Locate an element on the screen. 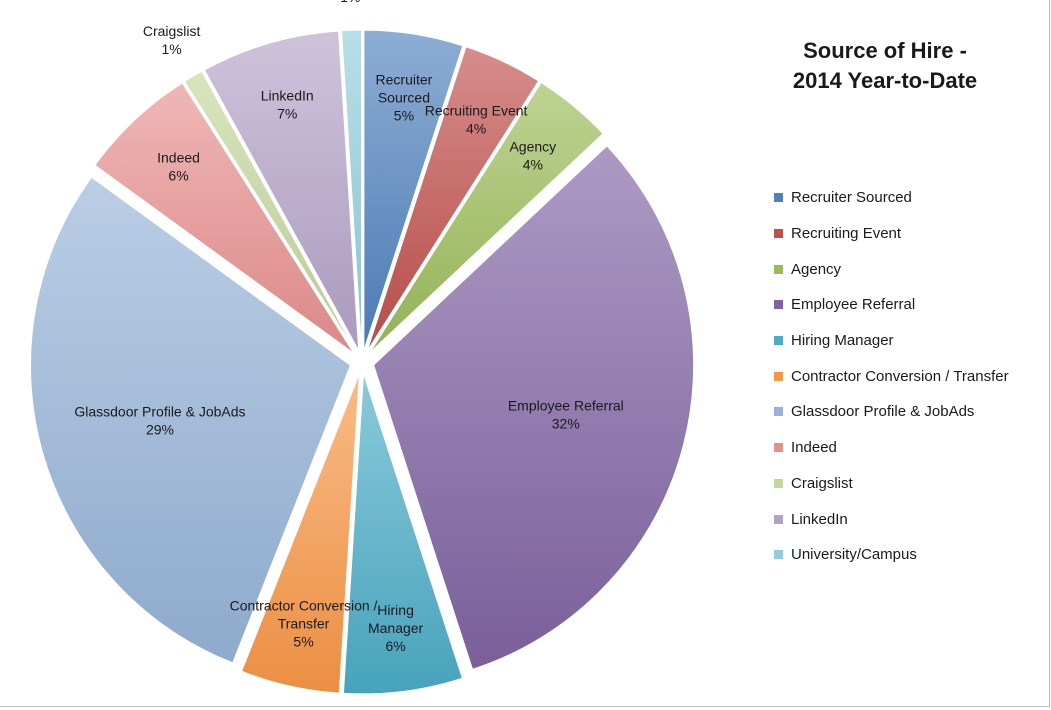 This screenshot has height=710, width=1051. legend-label: University/Campus is located at coordinates (854, 555).